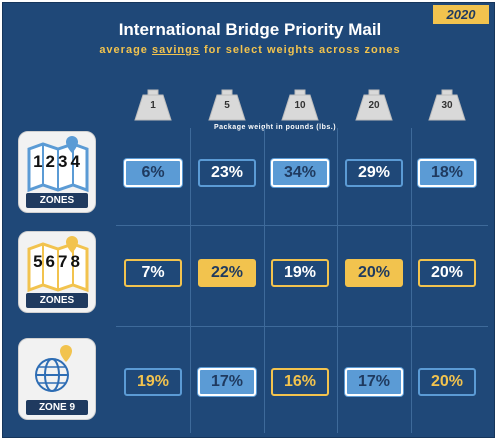  I want to click on zone-card-9: ZONE 9, so click(57, 379).